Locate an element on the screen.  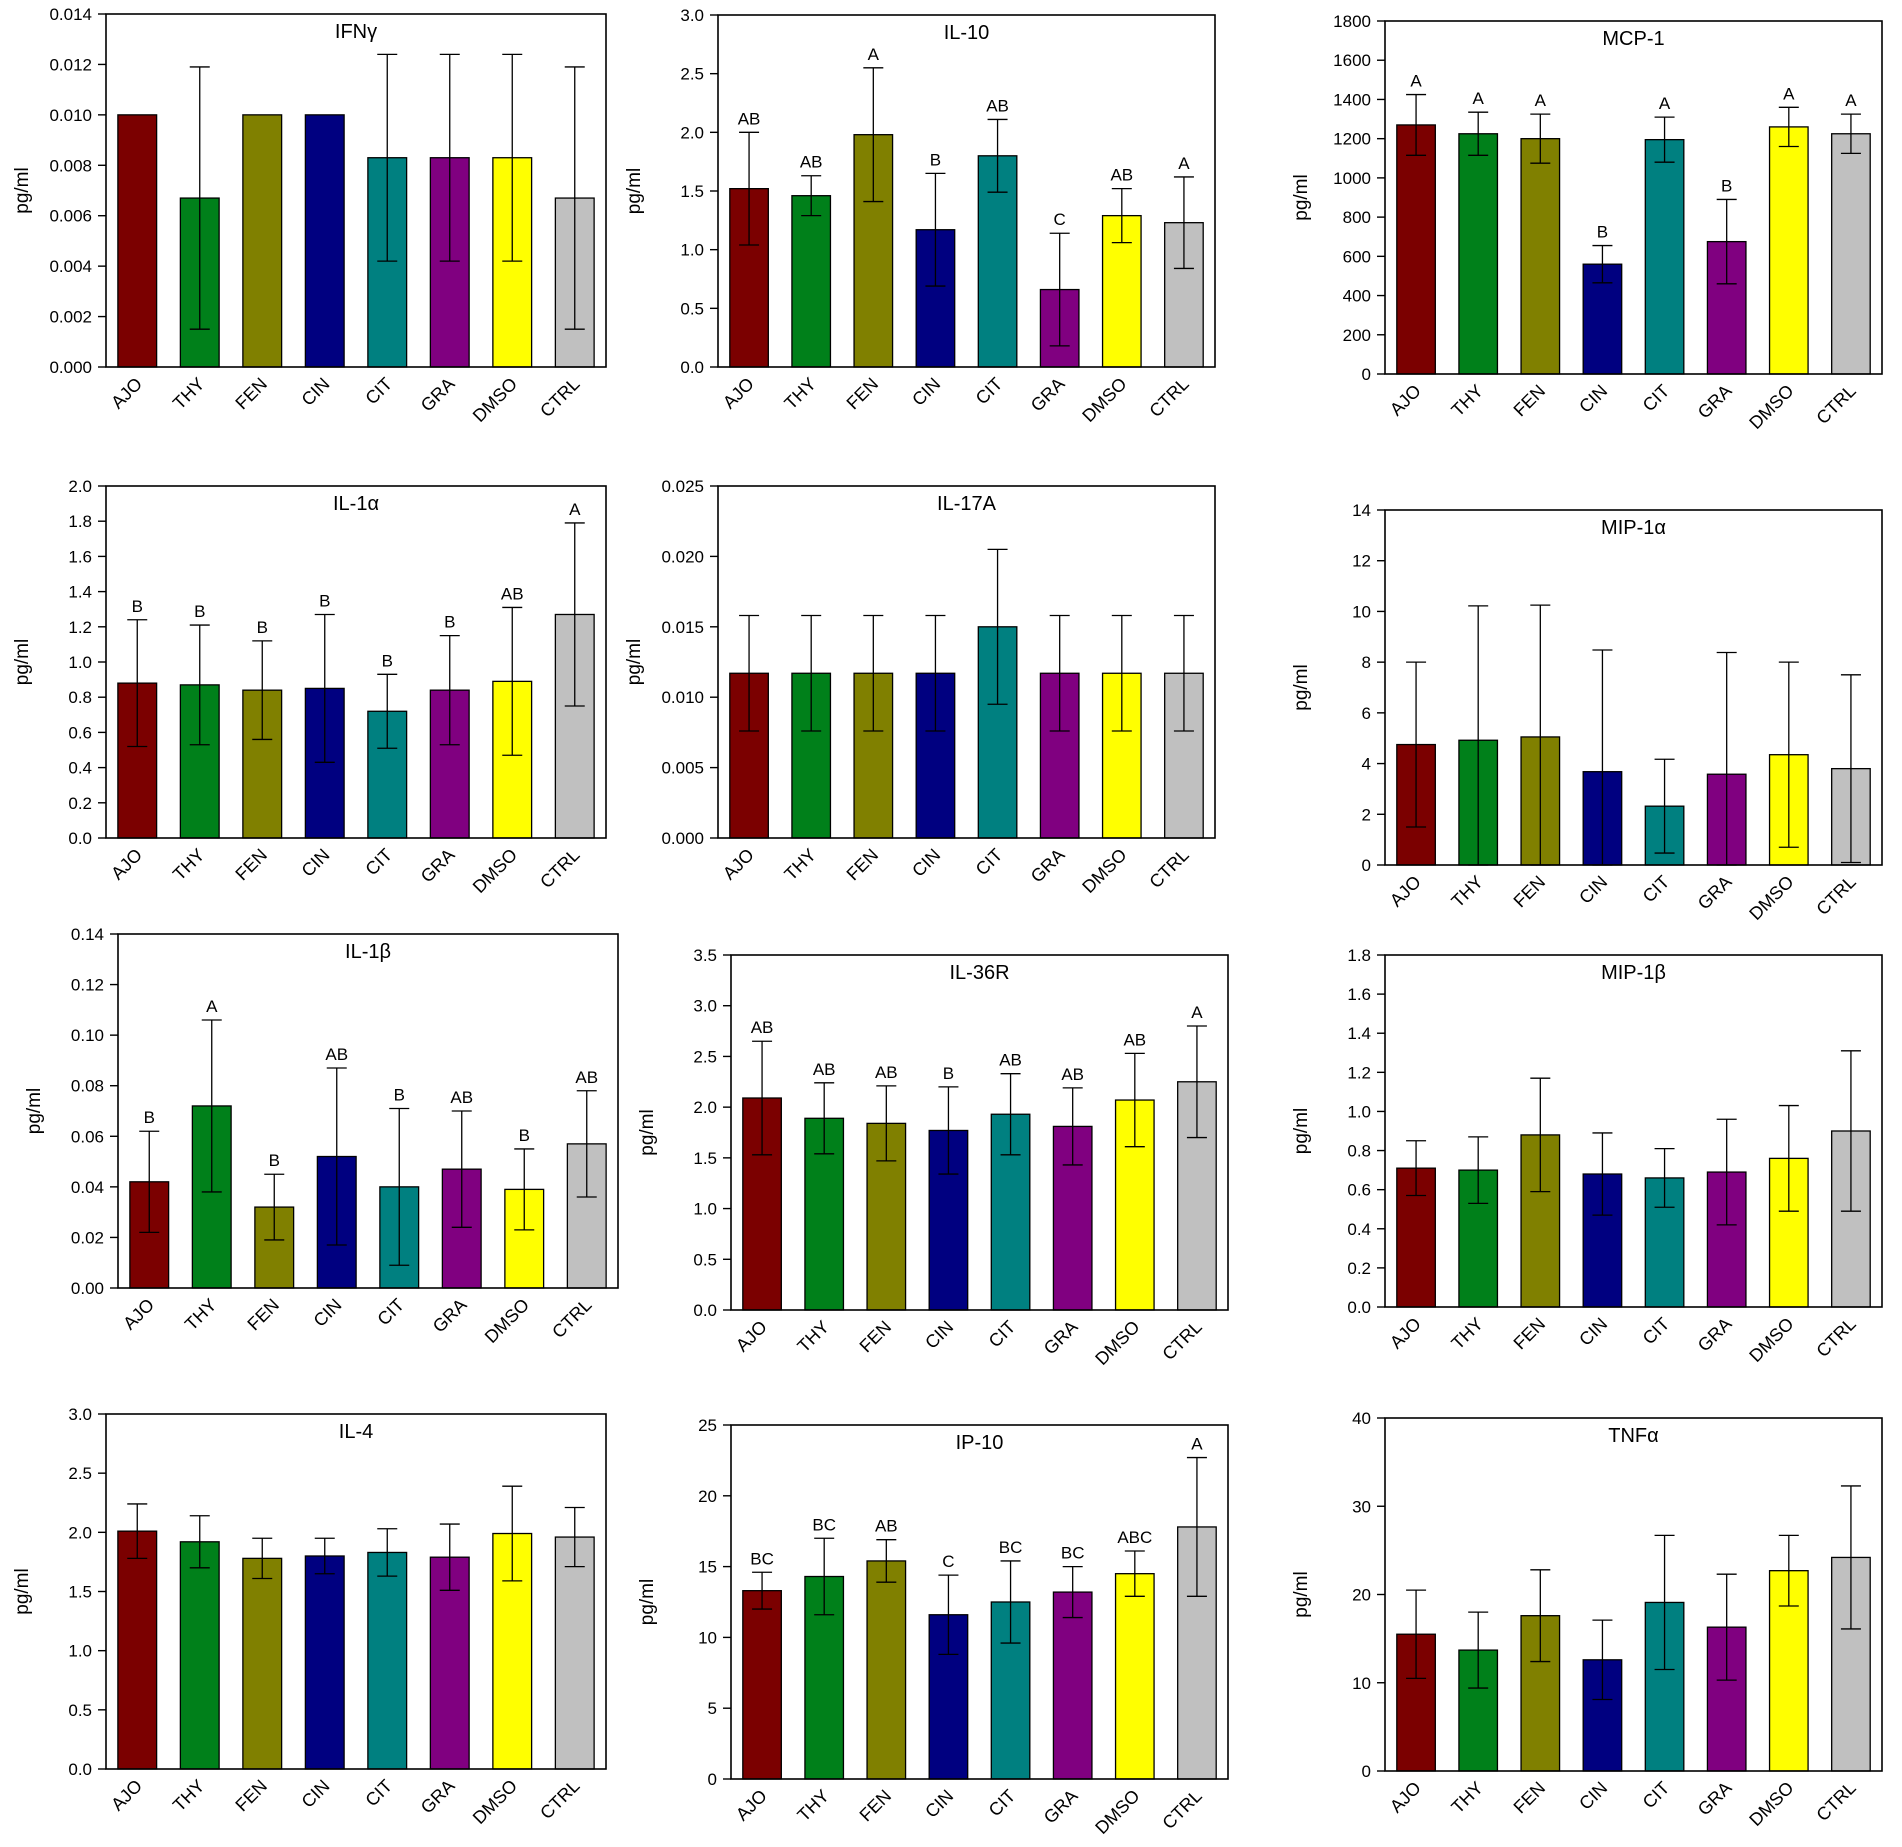
y-tick-label: 0.00 is located at coordinates (87, 1288).